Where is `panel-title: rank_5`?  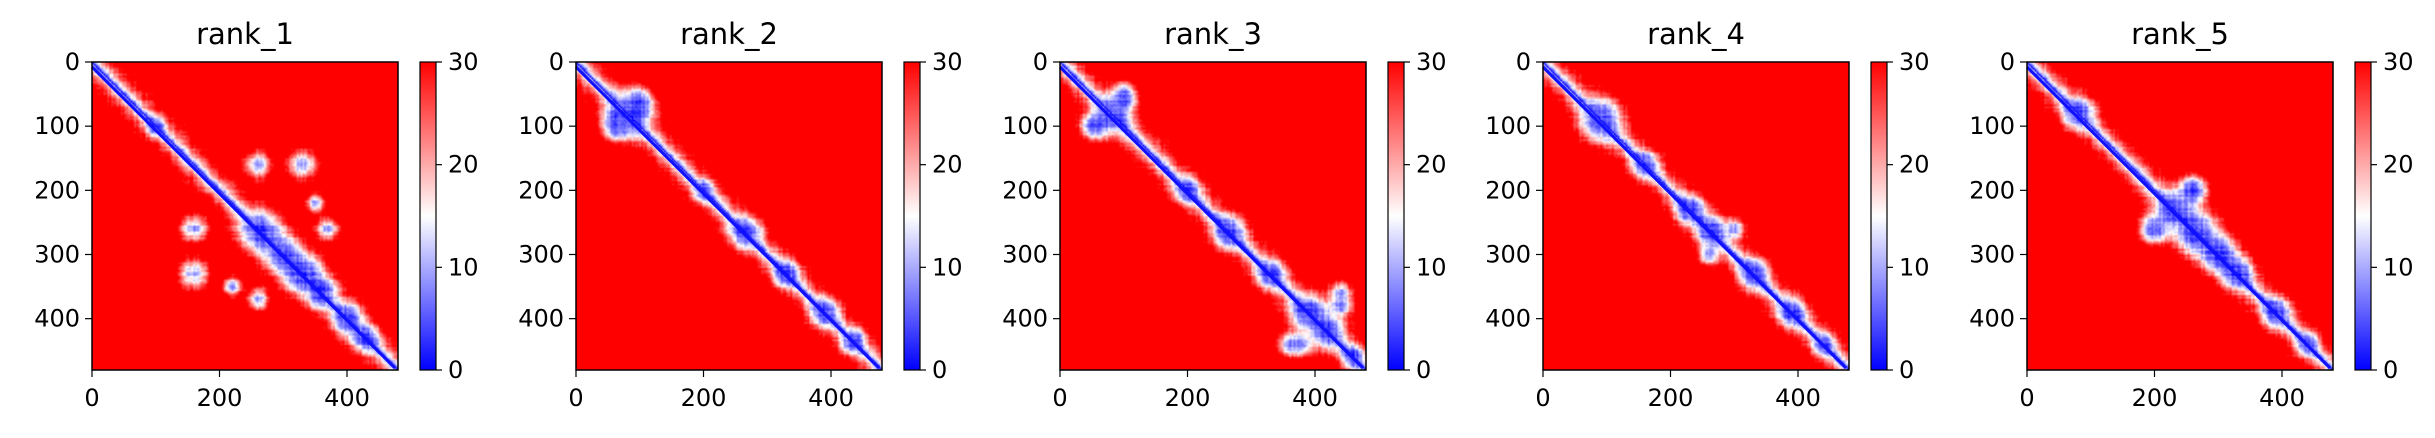
panel-title: rank_5 is located at coordinates (2180, 34).